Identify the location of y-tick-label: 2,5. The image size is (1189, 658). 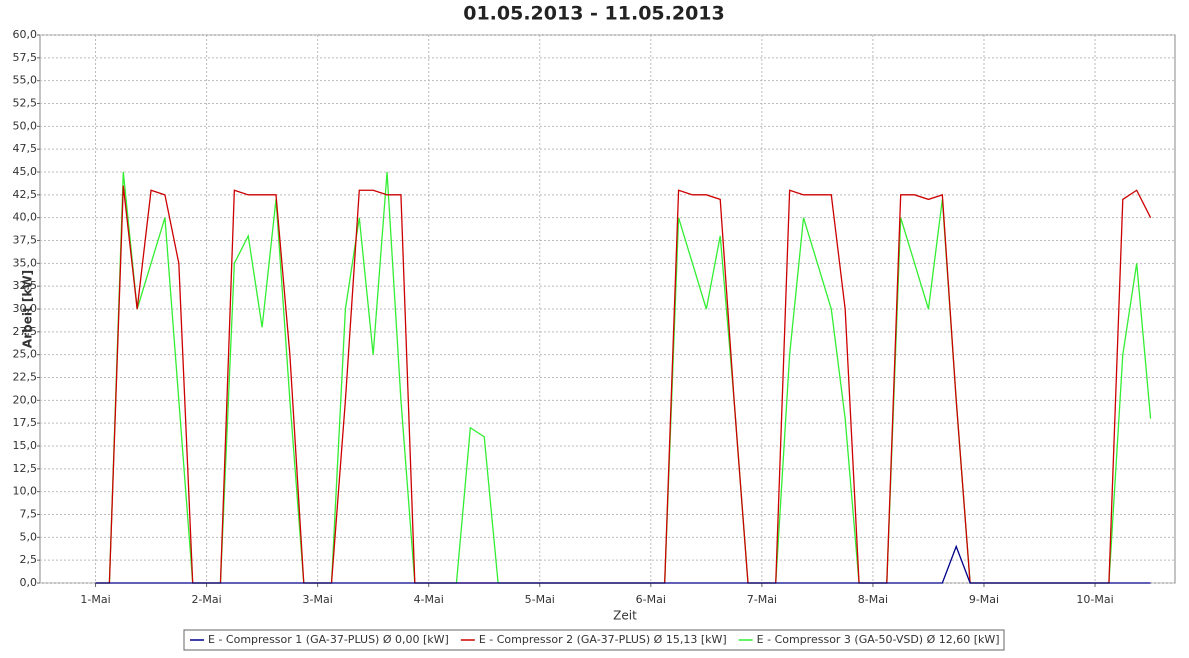
(29, 559).